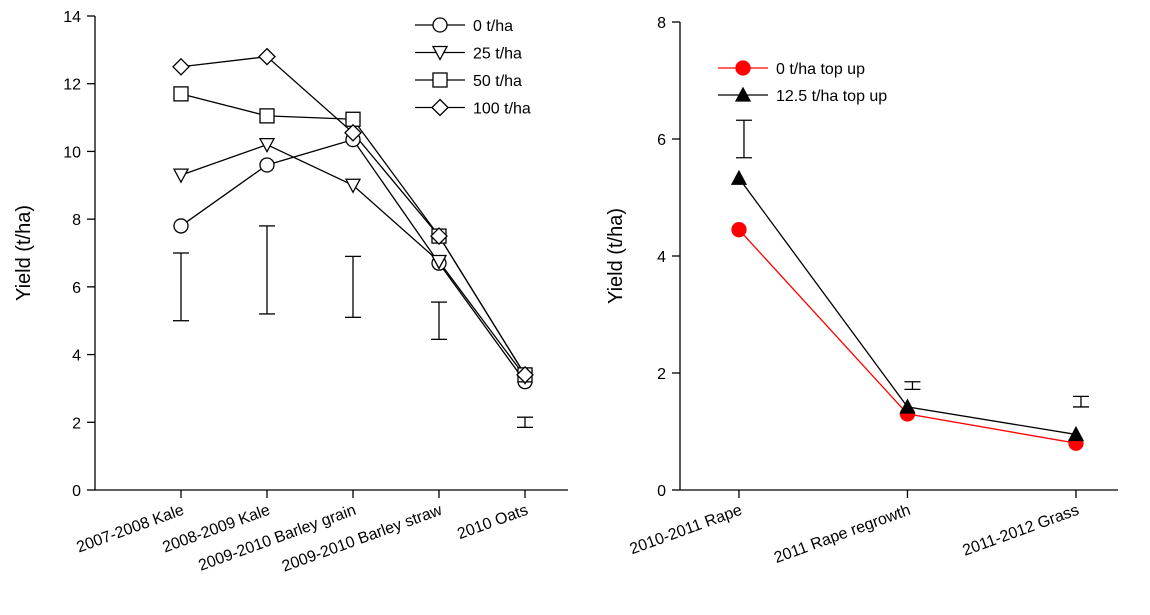 This screenshot has height=615, width=1150. Describe the element at coordinates (842, 534) in the screenshot. I see `x-tick-label: 2011 Rape regrowth` at that location.